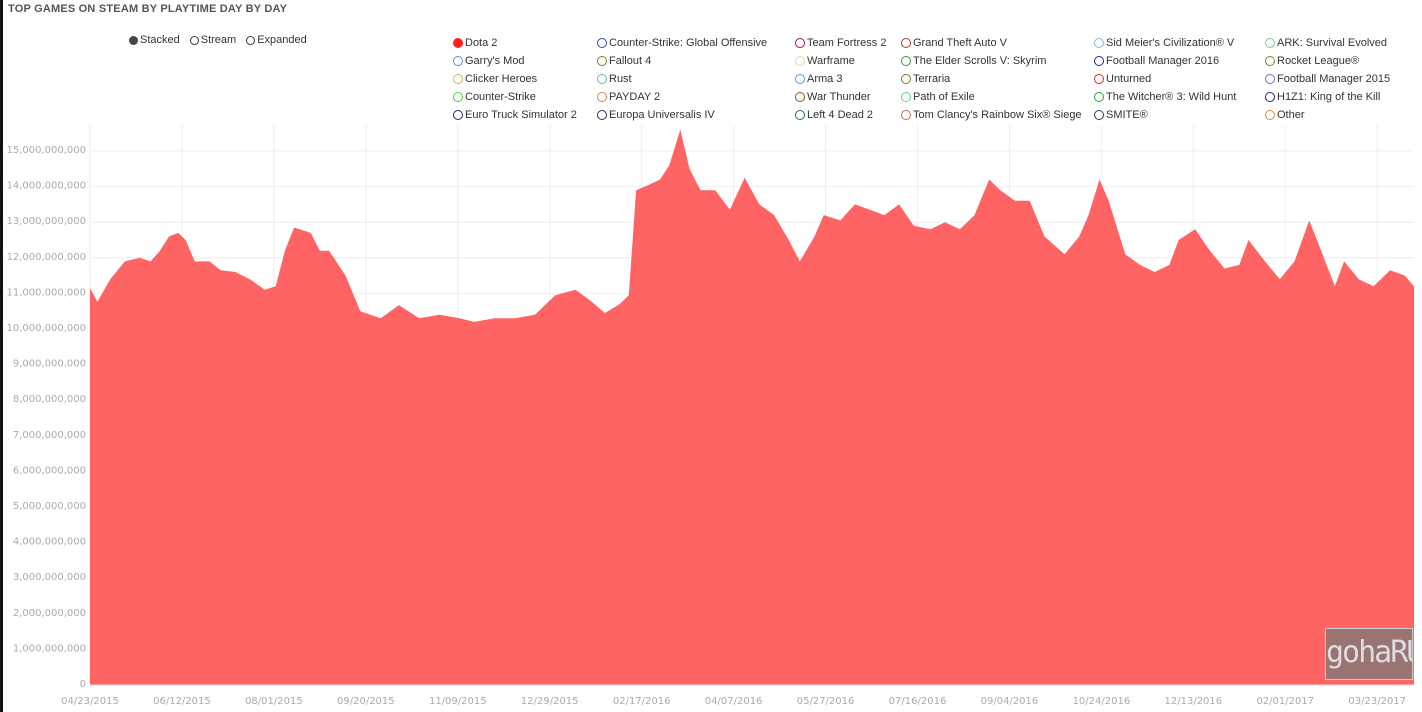 Image resolution: width=1422 pixels, height=712 pixels. I want to click on x-tick-label: 08/01/2015, so click(274, 701).